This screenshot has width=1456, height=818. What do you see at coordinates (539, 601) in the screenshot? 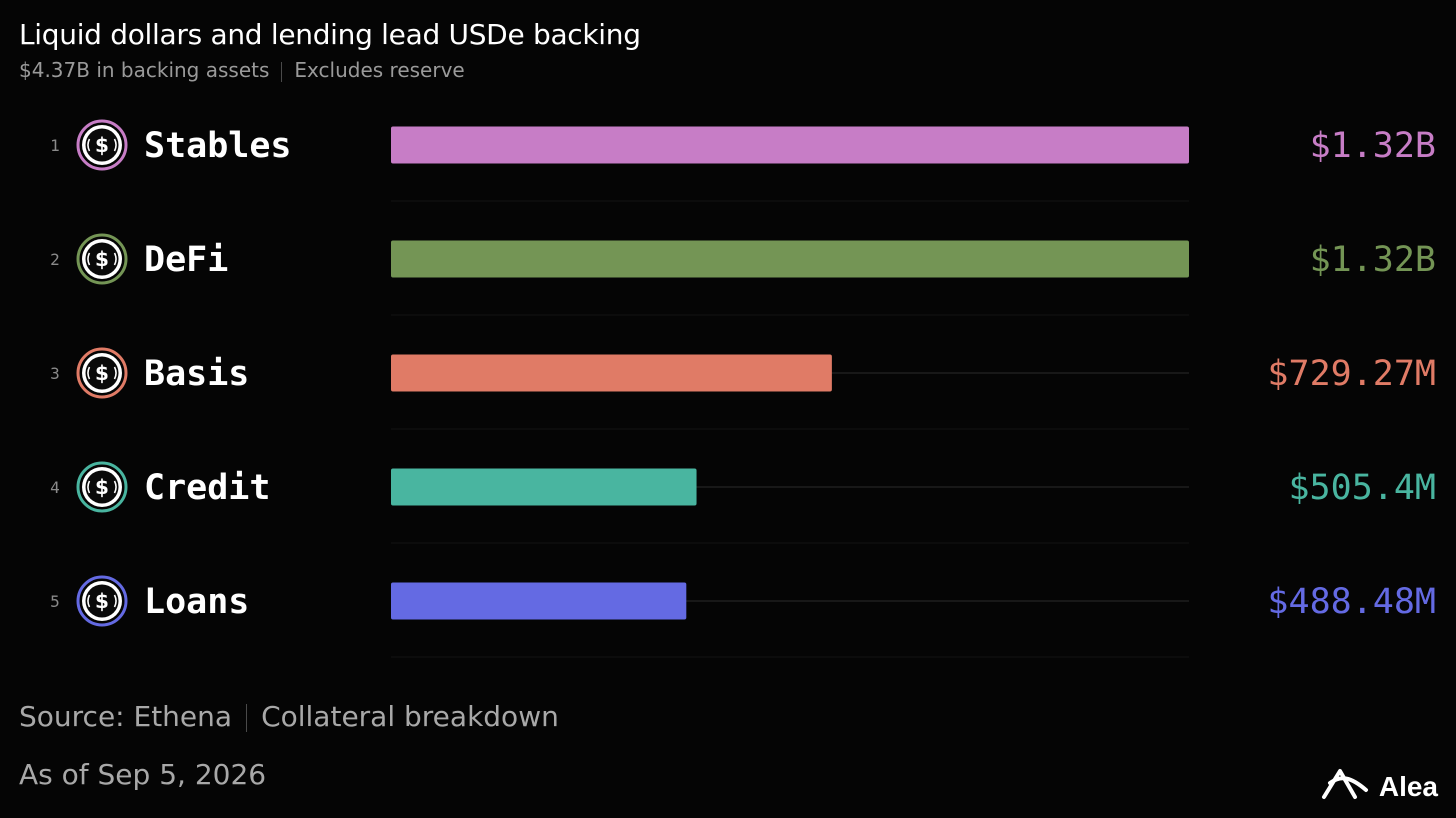
I see `bar-loans` at bounding box center [539, 601].